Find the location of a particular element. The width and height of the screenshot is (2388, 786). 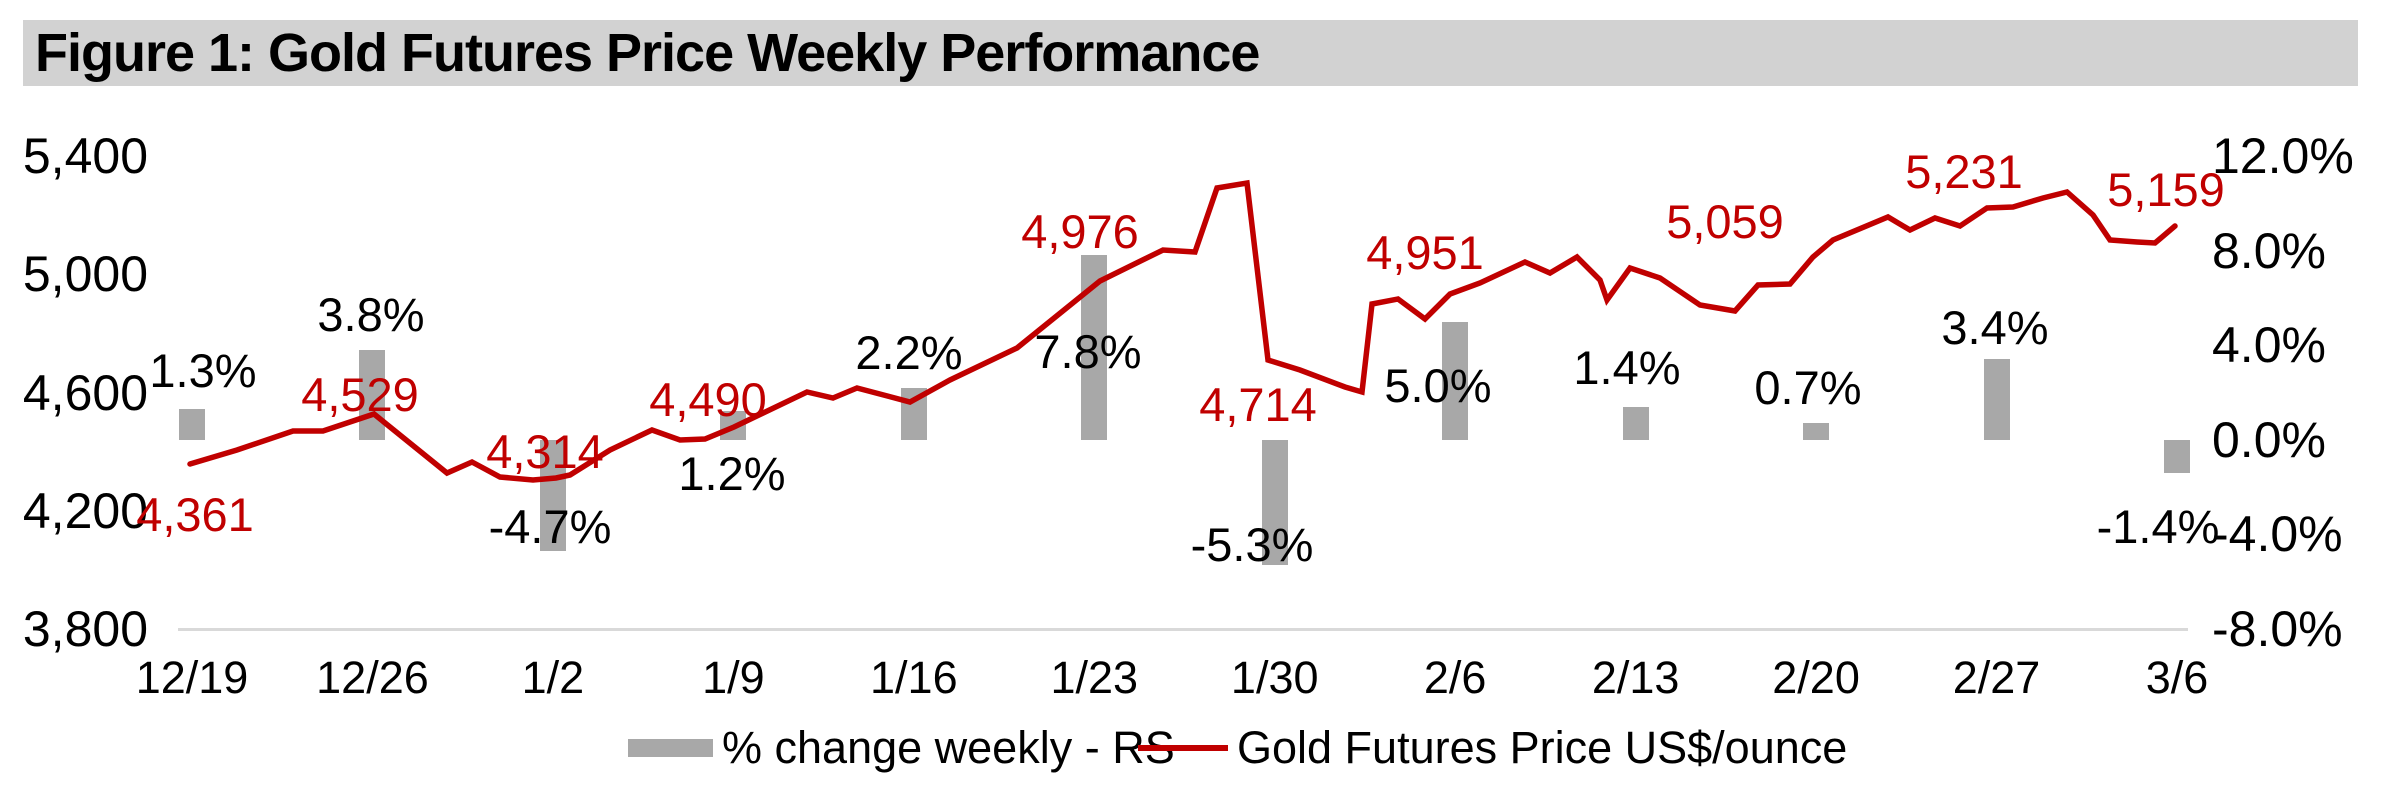

price-label: 4,976 is located at coordinates (1080, 231).